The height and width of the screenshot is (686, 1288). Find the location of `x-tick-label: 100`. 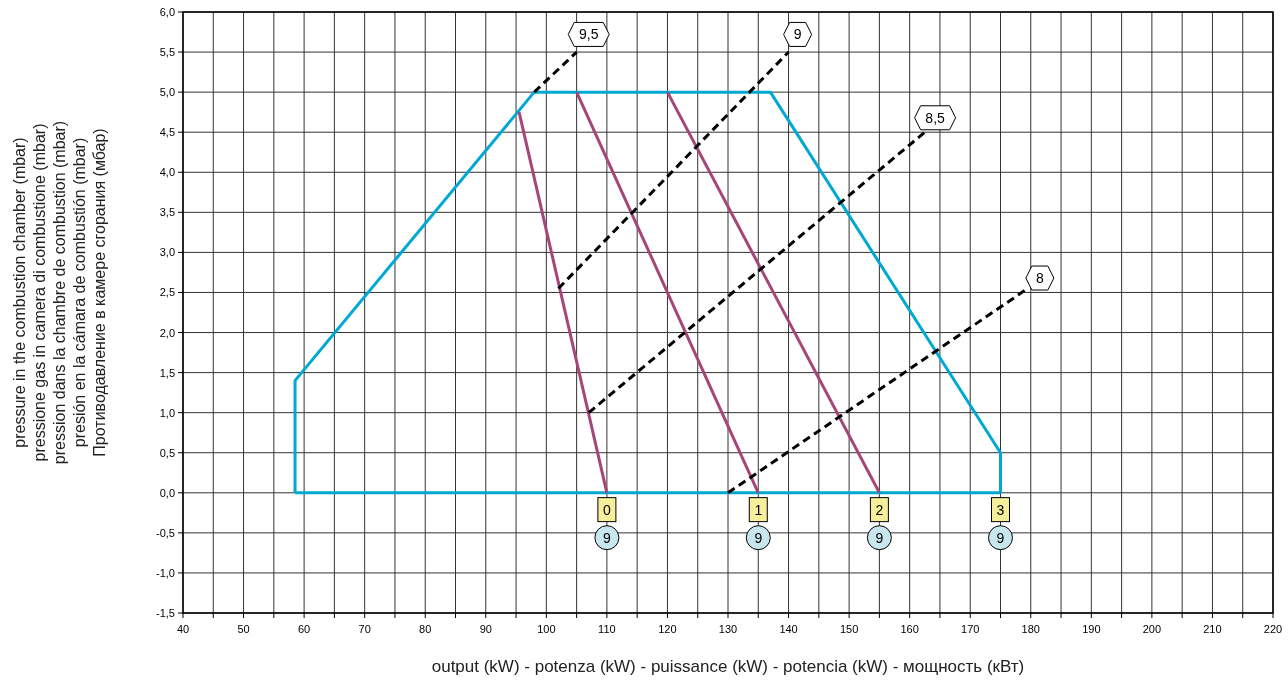

x-tick-label: 100 is located at coordinates (546, 629).